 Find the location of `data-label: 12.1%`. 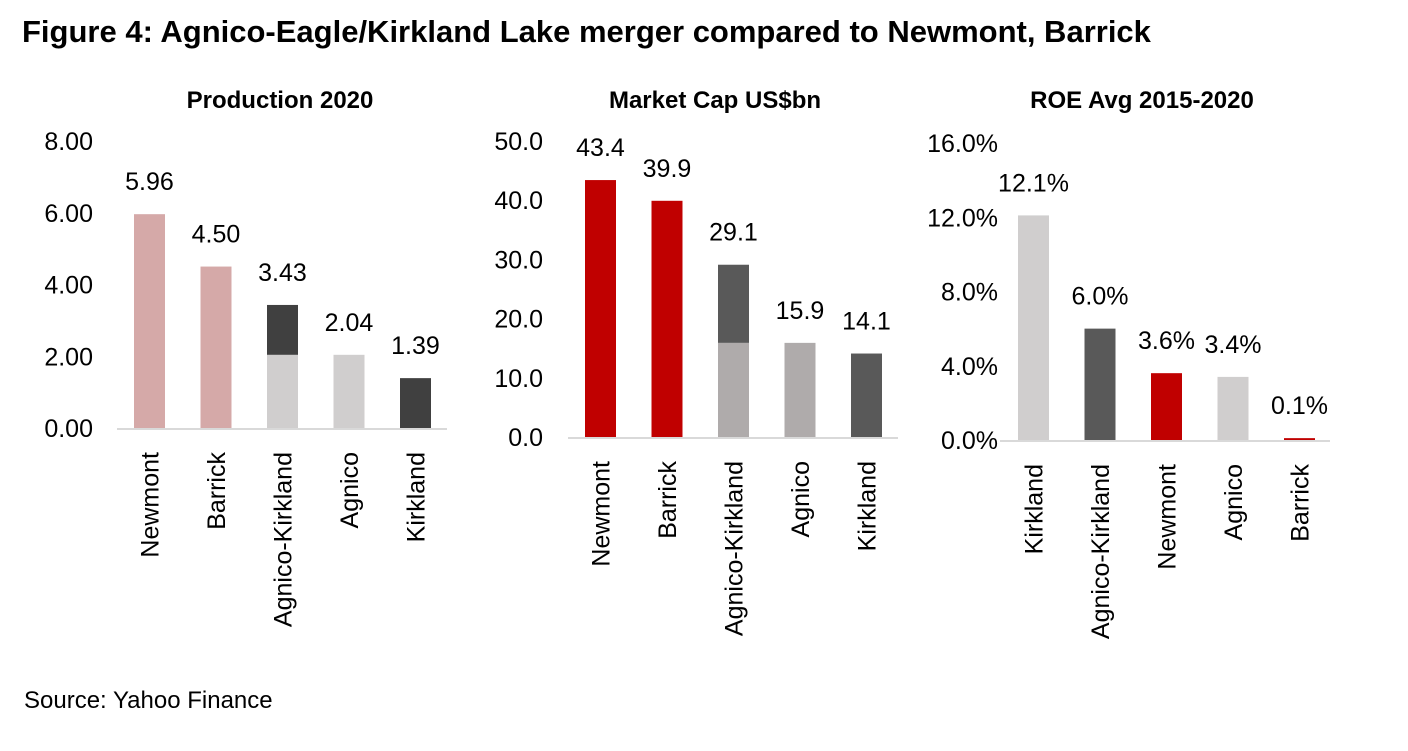

data-label: 12.1% is located at coordinates (1033, 183).